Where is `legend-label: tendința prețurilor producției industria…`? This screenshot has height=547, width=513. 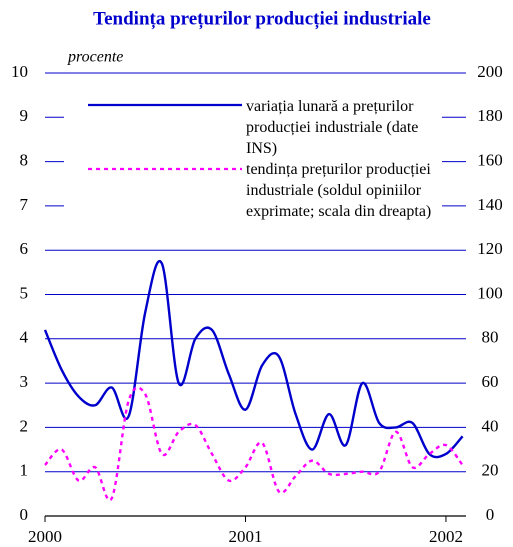 legend-label: tendința prețurilor producției industria… is located at coordinates (339, 190).